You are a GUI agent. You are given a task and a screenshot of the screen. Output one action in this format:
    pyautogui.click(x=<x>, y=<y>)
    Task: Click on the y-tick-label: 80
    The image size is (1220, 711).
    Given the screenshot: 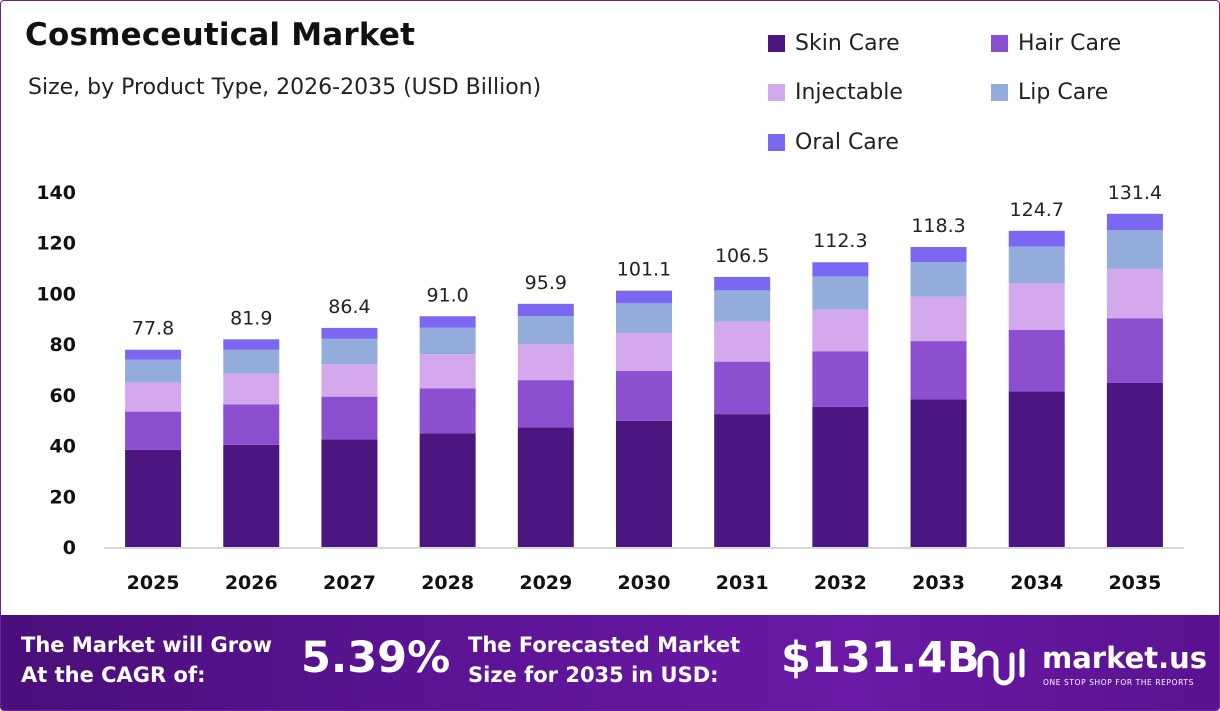 What is the action you would take?
    pyautogui.click(x=63, y=345)
    